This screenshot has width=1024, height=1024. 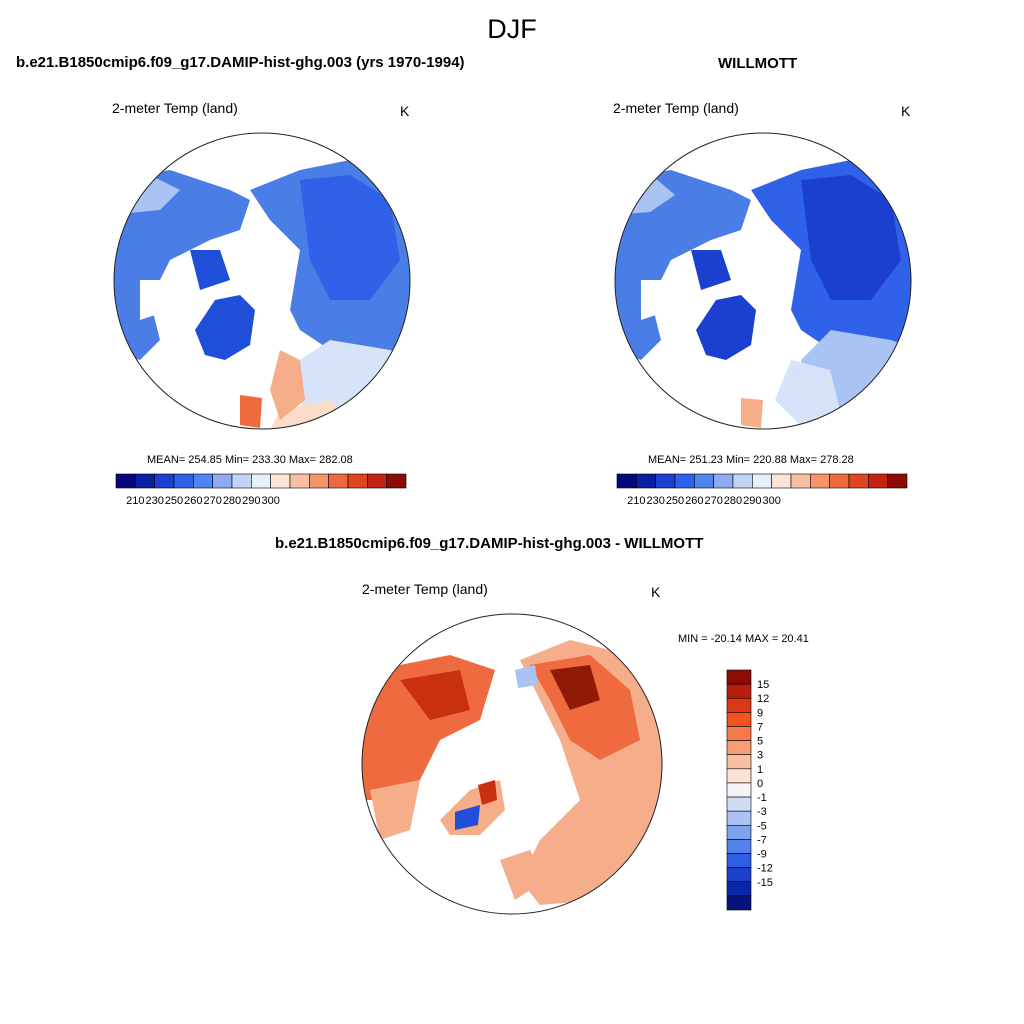 What do you see at coordinates (906, 111) in the screenshot?
I see `obs-units-label: K` at bounding box center [906, 111].